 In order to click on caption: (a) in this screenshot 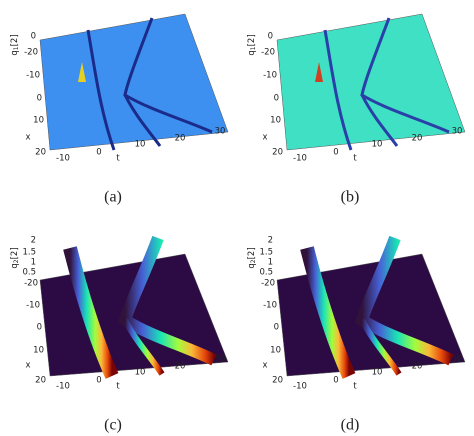, I will do `click(113, 197)`.